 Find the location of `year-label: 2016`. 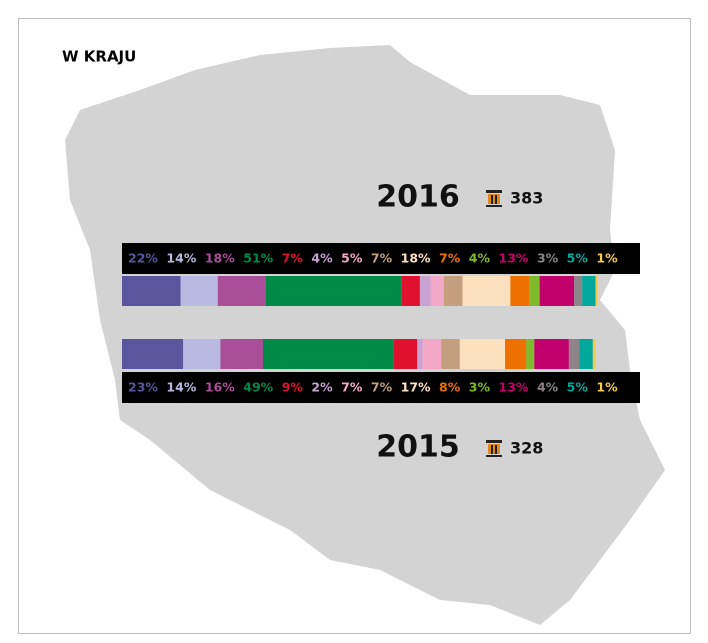

year-label: 2016 is located at coordinates (418, 197).